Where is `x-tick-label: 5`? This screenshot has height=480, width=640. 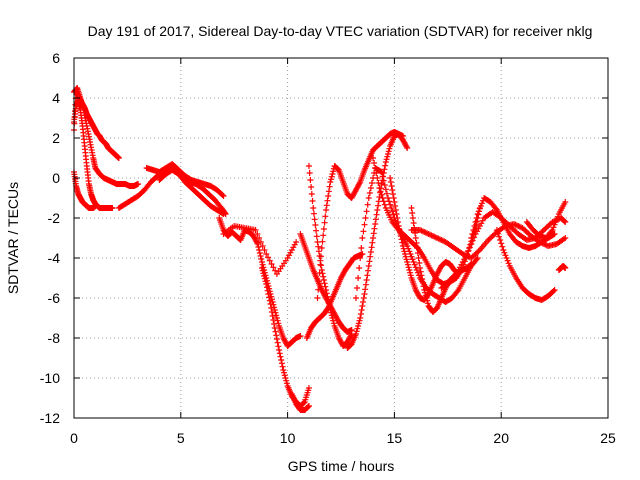
x-tick-label: 5 is located at coordinates (181, 438).